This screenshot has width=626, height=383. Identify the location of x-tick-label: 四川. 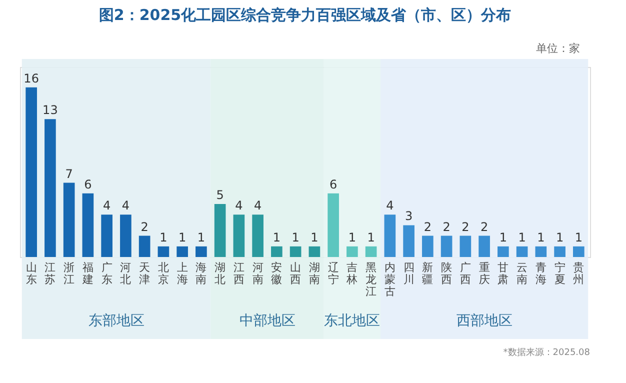
(408, 273).